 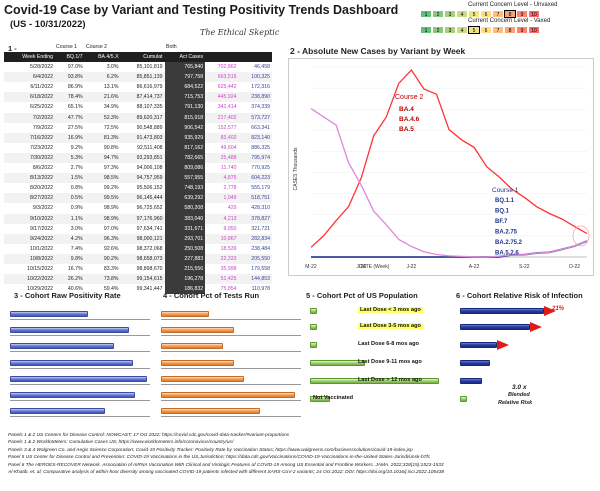 I want to click on section4-label: 4 - Cohort Pct of Tests Run, so click(x=211, y=295).